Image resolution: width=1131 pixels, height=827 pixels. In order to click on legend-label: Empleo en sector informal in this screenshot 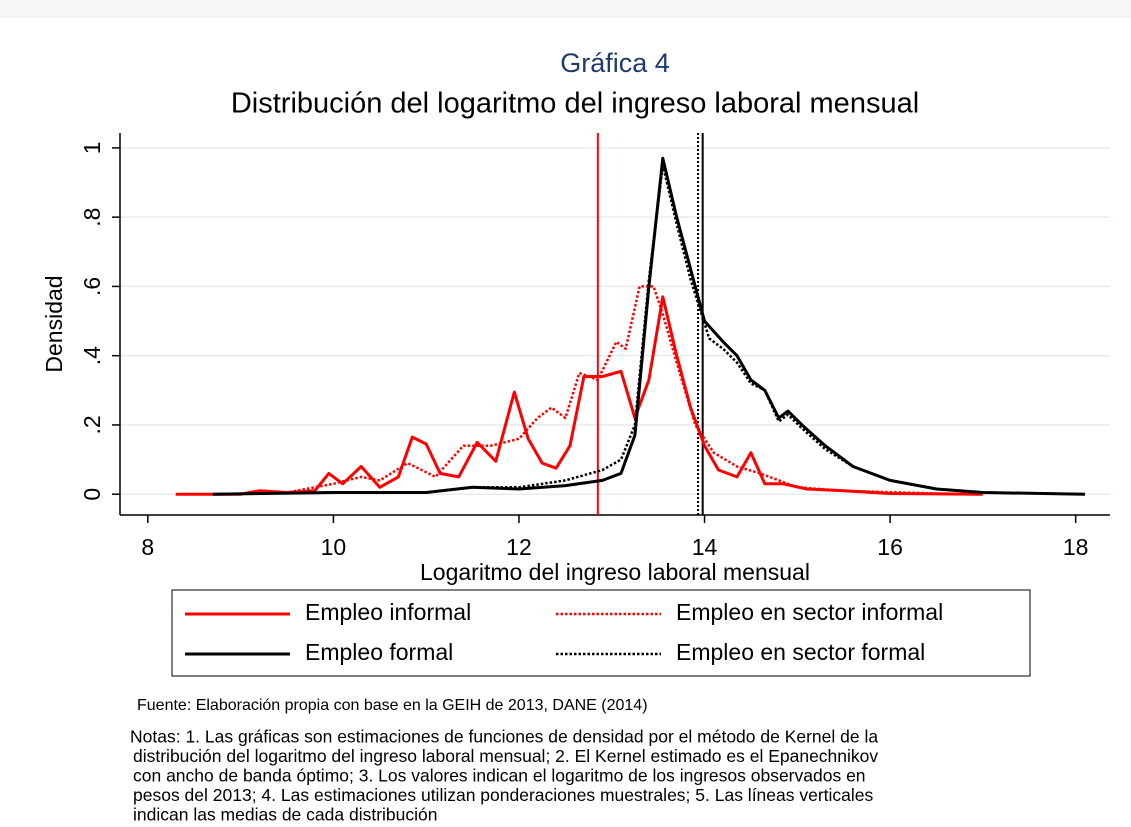, I will do `click(809, 612)`.